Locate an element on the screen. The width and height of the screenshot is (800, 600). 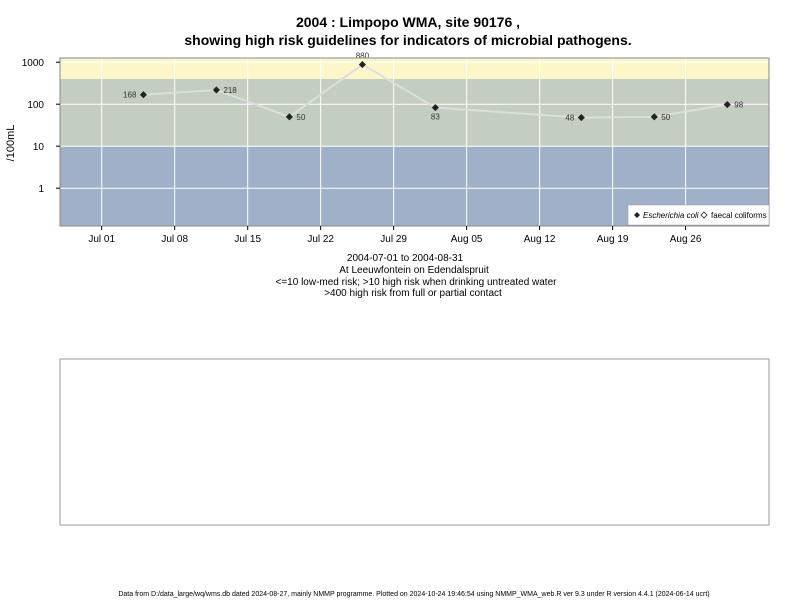
x-tick-label: Jul 22 is located at coordinates (320, 239).